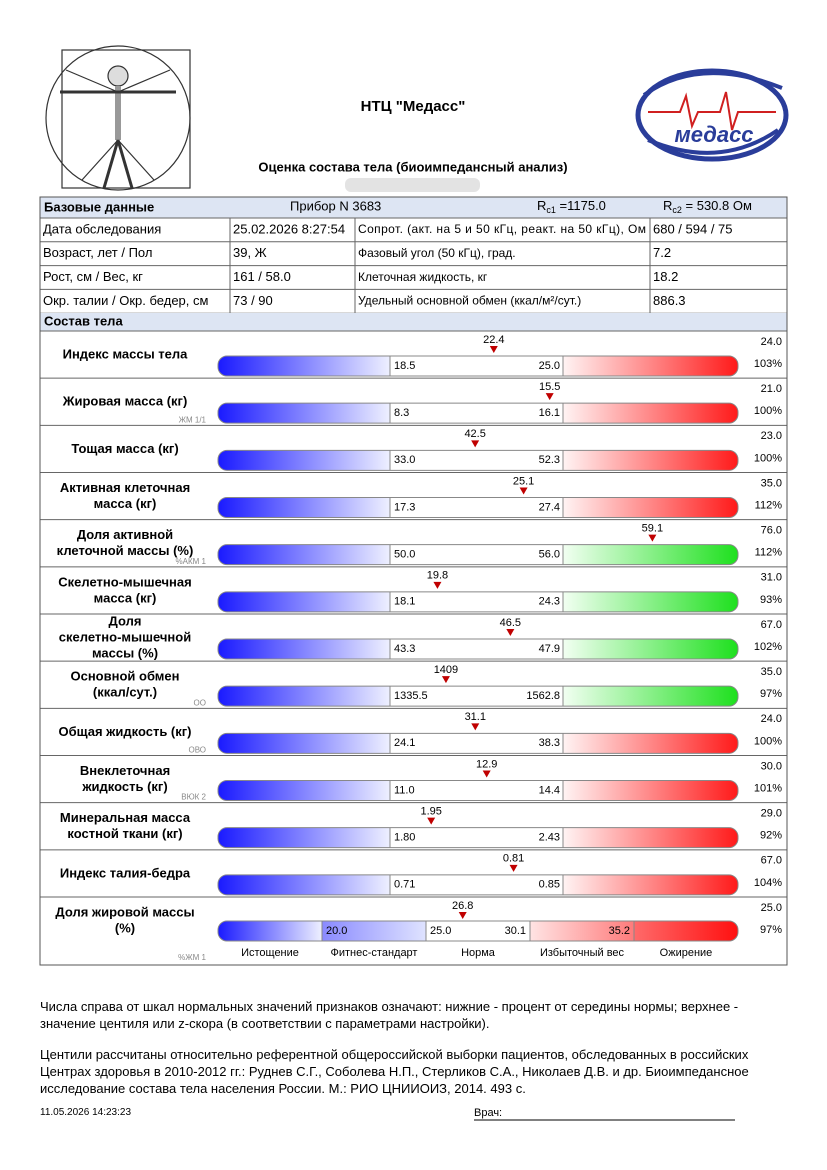 Image resolution: width=827 pixels, height=1170 pixels. I want to click on row-label: скелетно-мышечной, so click(125, 636).